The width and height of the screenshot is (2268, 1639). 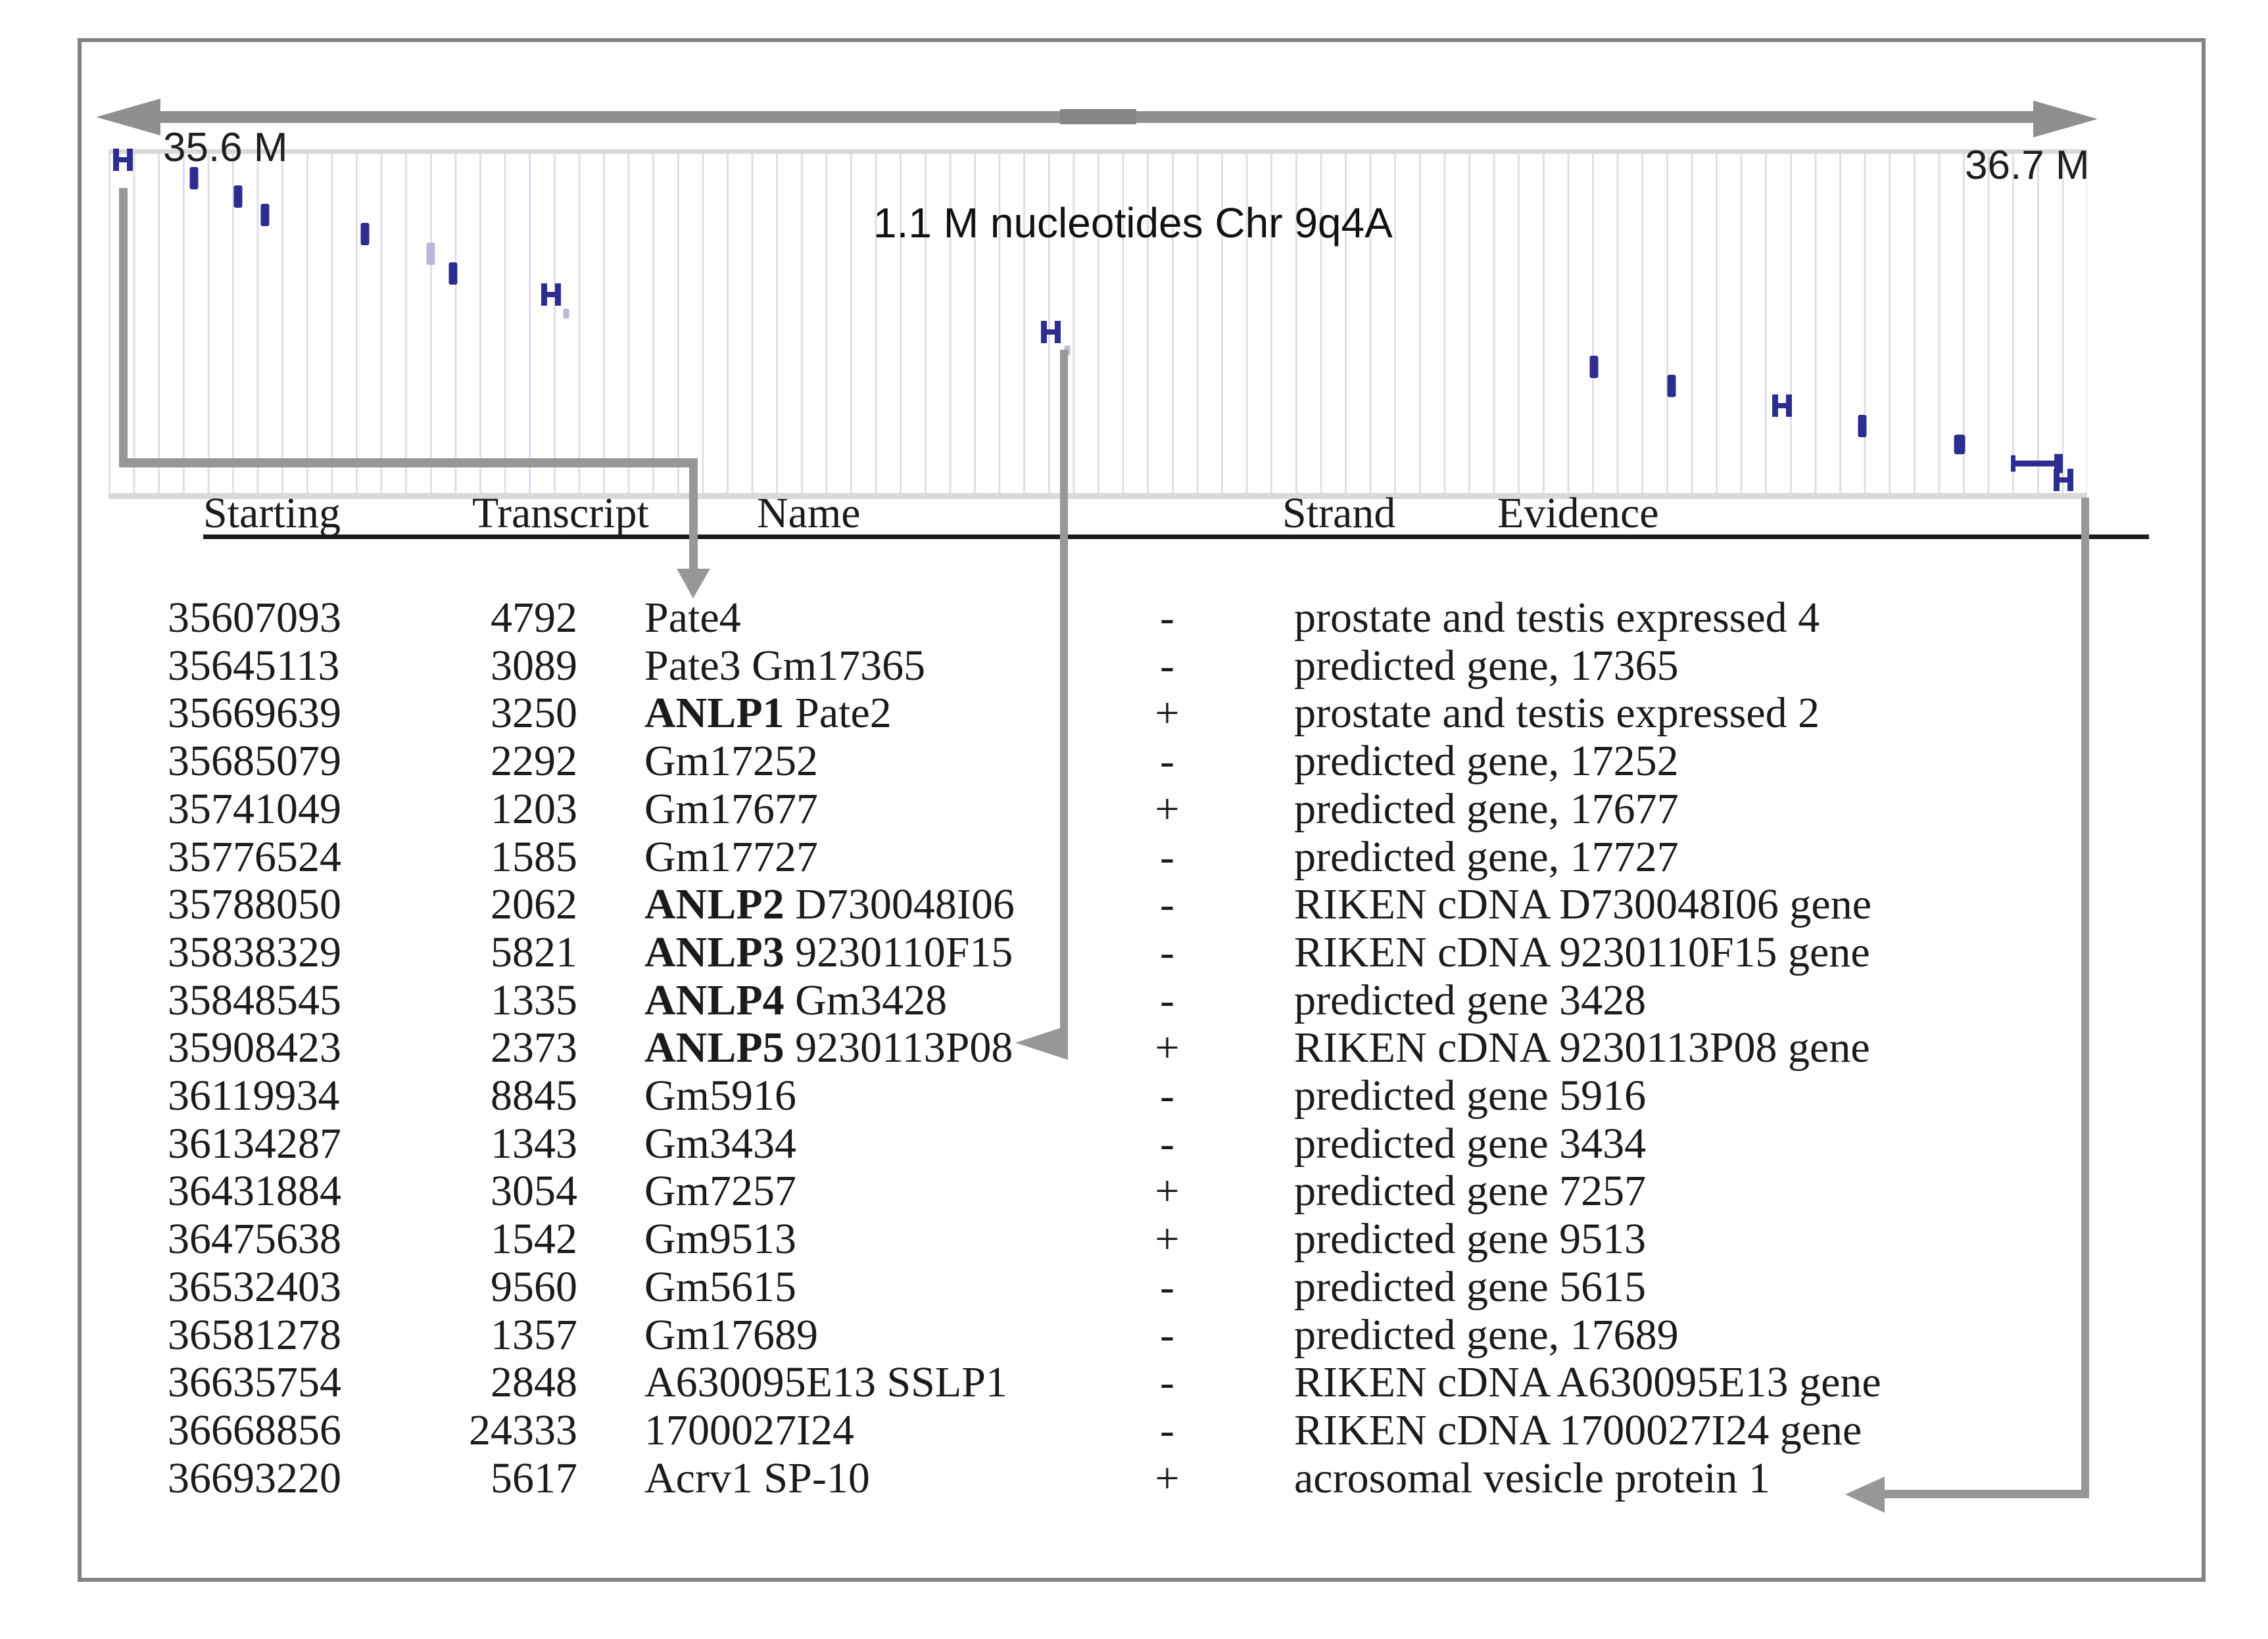 I want to click on cell-evidence: predicted gene, 17677, so click(x=1486, y=808).